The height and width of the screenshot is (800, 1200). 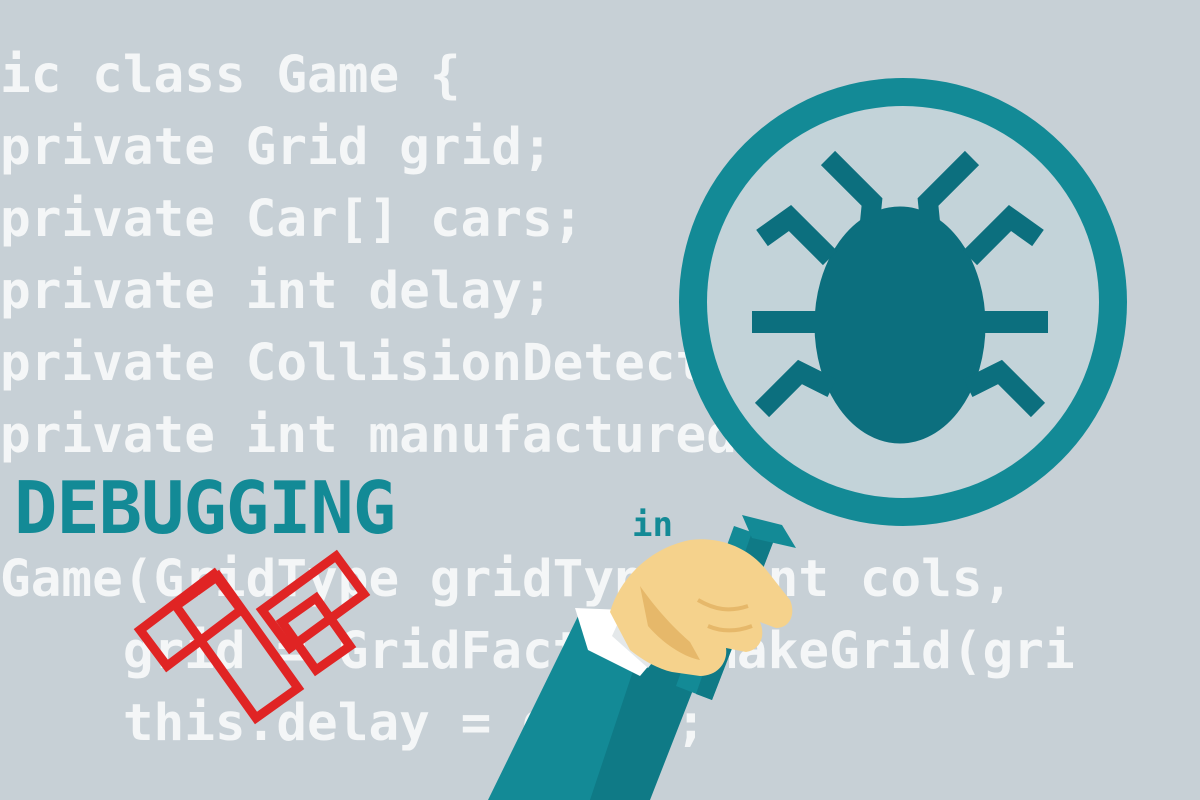 What do you see at coordinates (292, 219) in the screenshot?
I see `code-line: private Car[] cars;` at bounding box center [292, 219].